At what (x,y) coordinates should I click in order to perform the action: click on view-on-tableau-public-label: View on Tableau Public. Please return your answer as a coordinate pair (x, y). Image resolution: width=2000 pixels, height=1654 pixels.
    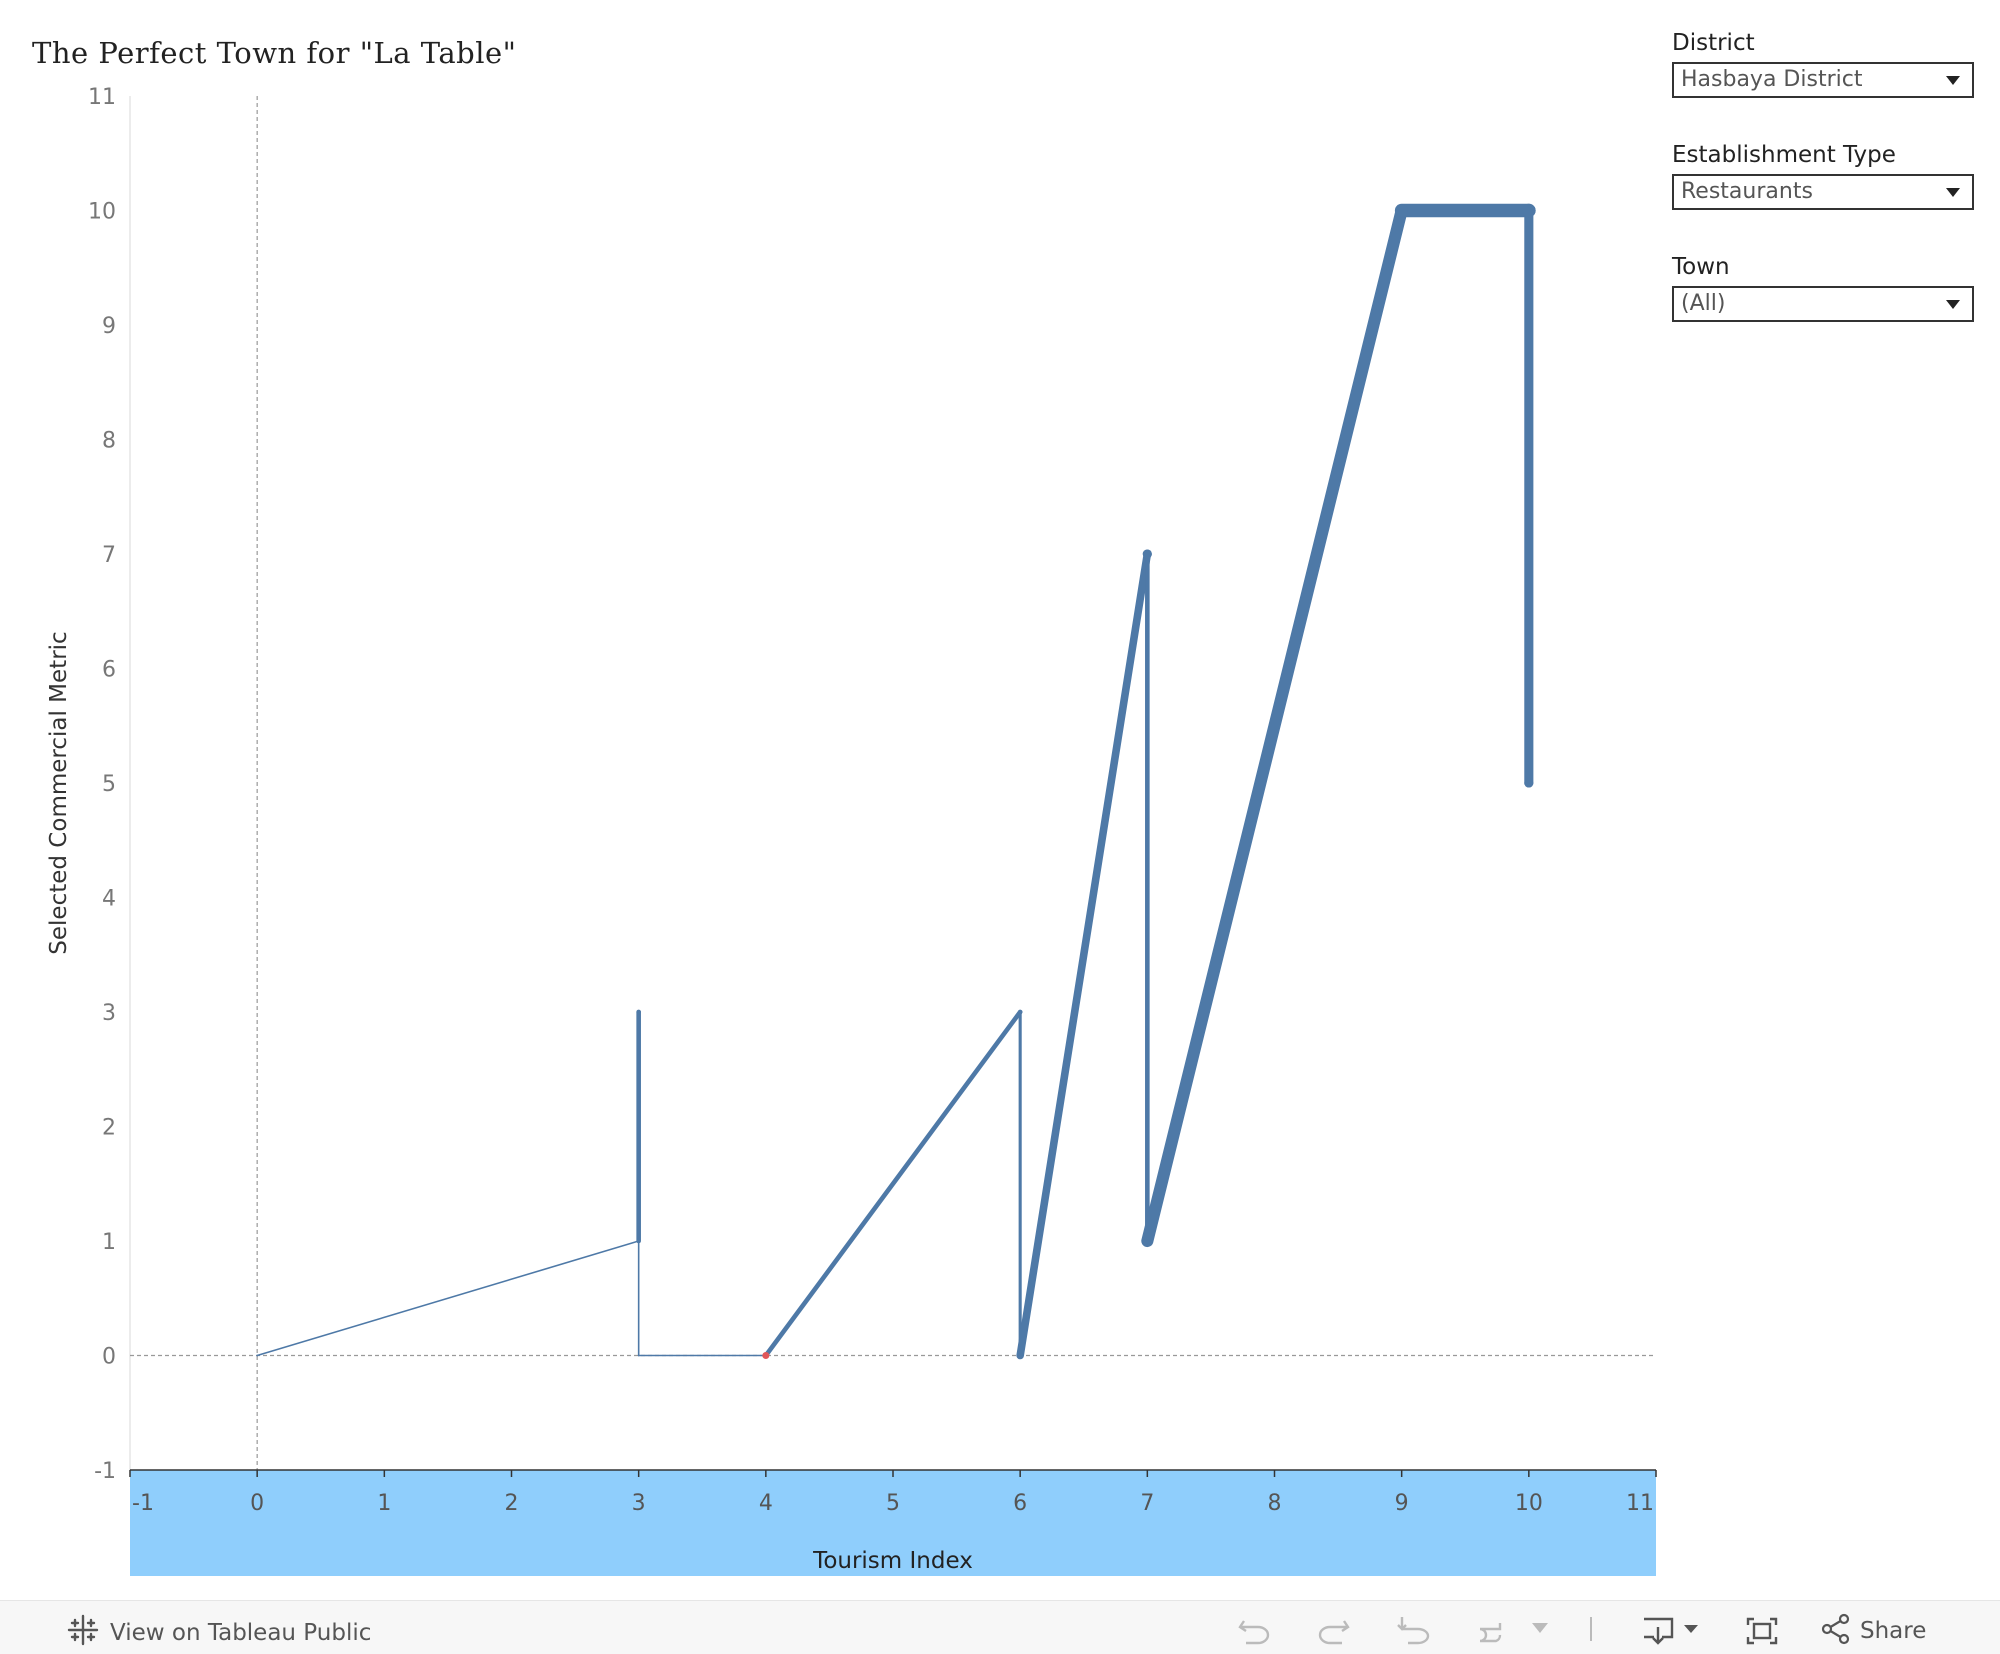
    Looking at the image, I should click on (241, 1633).